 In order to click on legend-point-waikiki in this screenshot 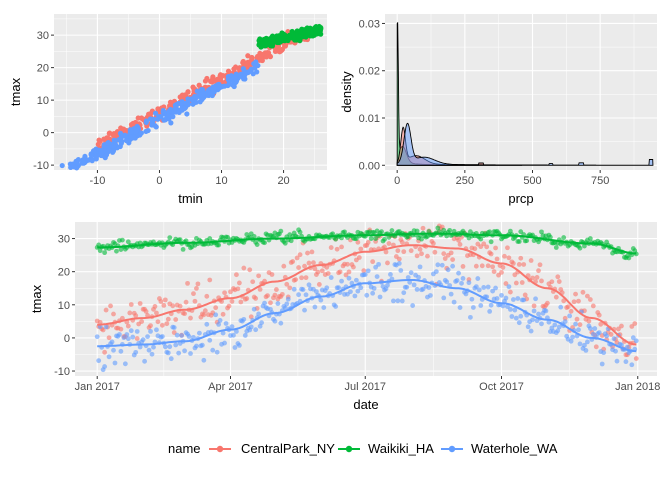, I will do `click(349, 449)`.